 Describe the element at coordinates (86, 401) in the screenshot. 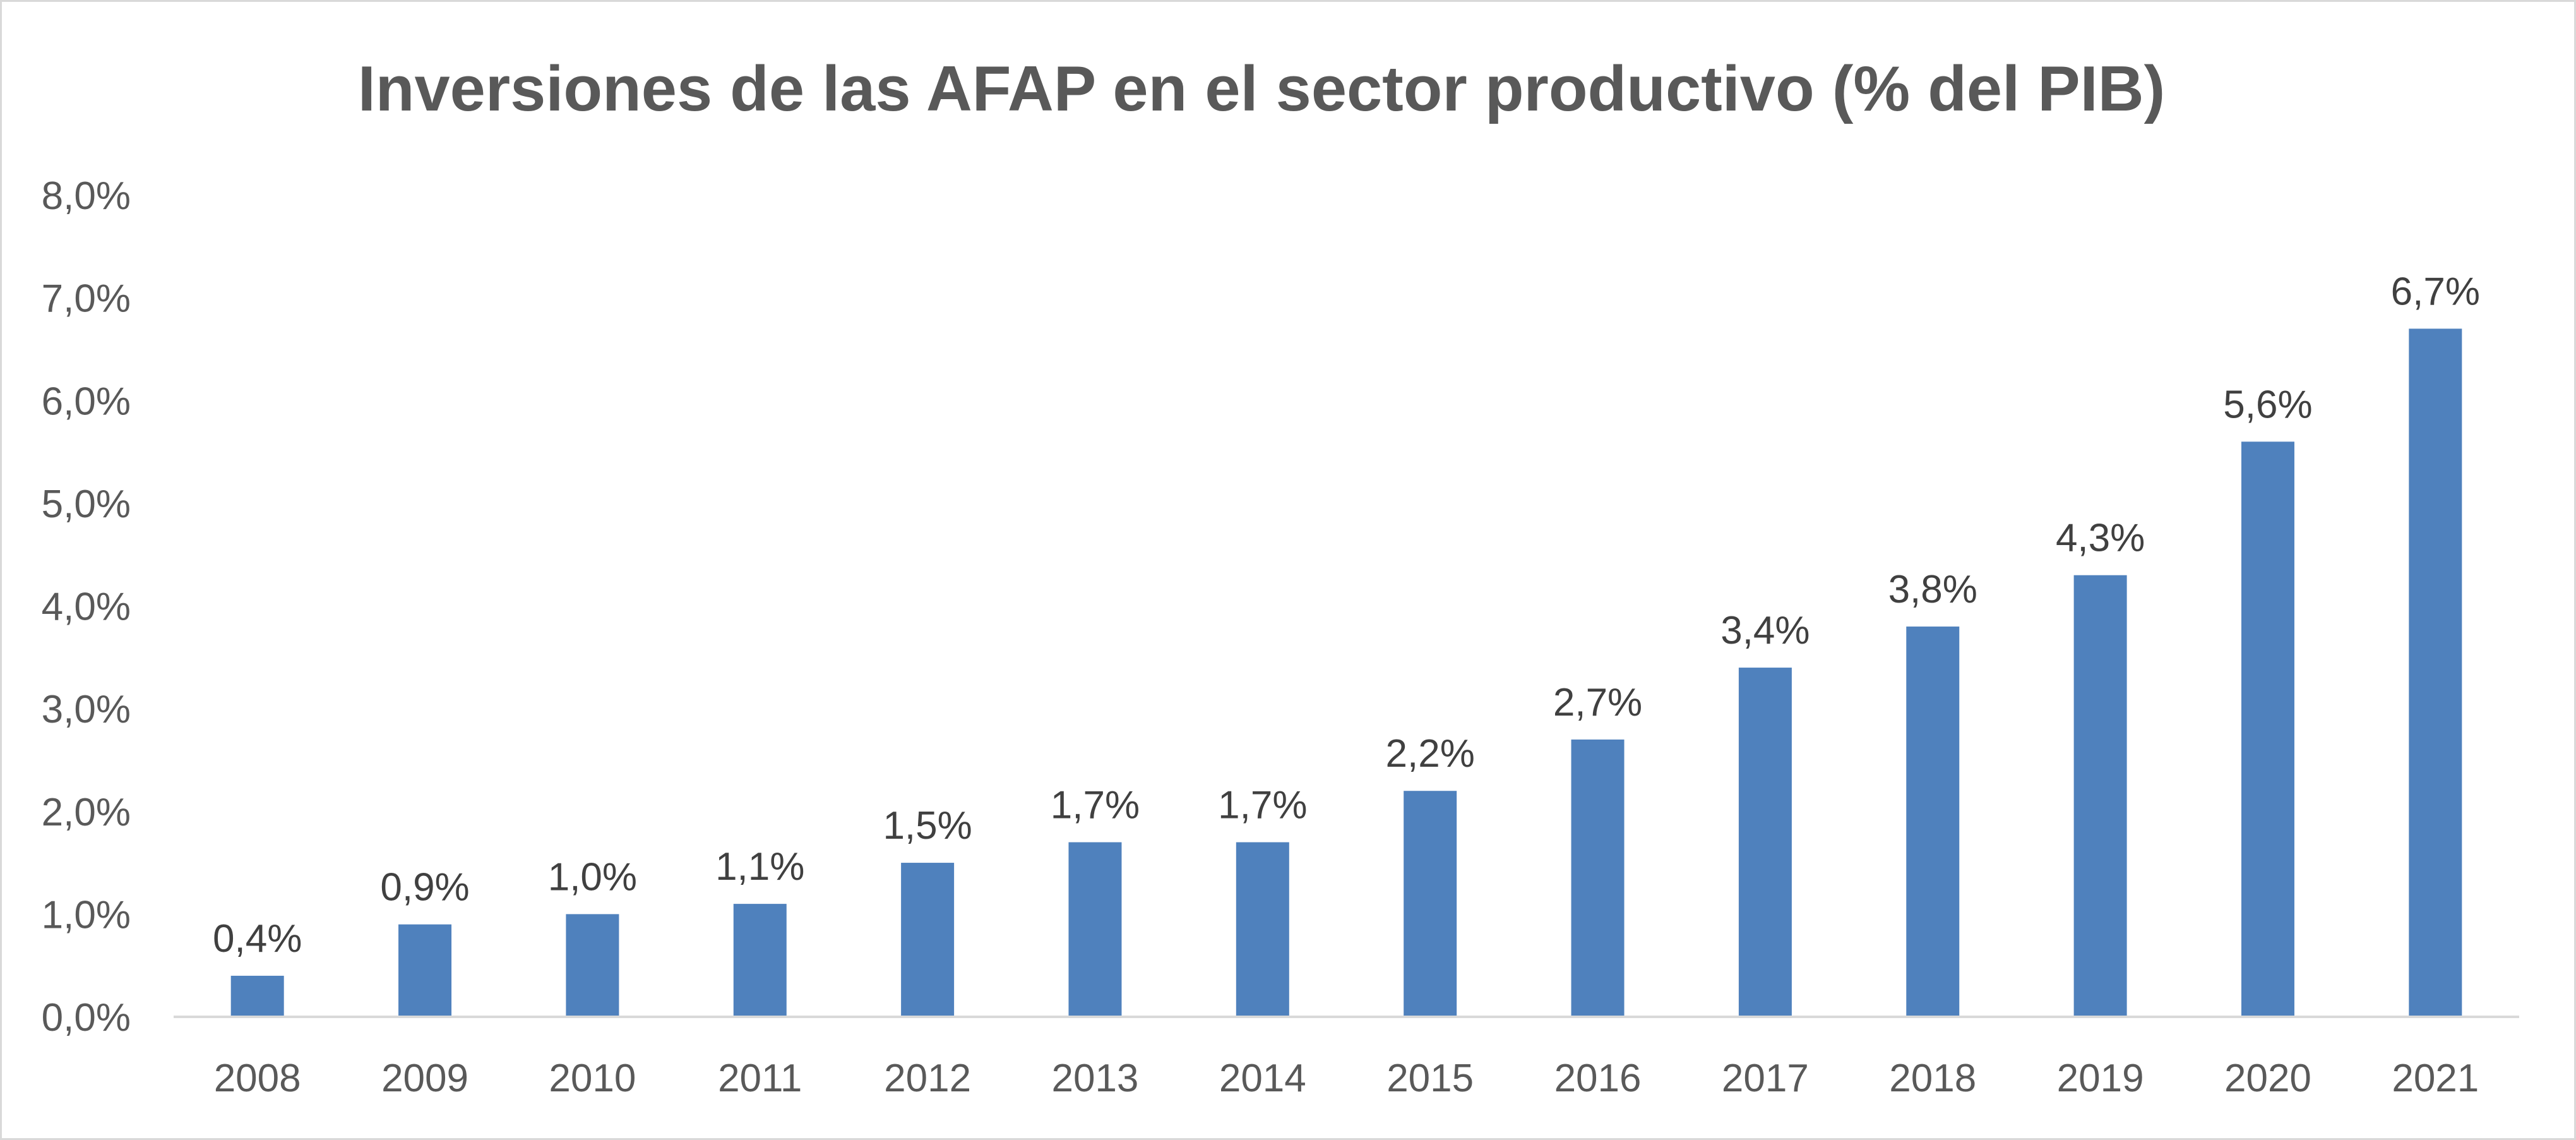

I see `y-tick-label: 6,0%` at that location.